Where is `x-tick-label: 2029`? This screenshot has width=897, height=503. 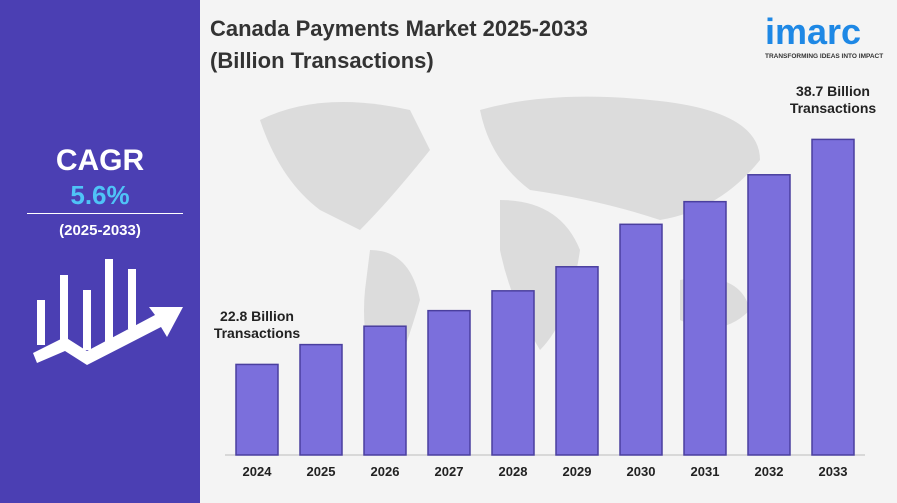
x-tick-label: 2029 is located at coordinates (577, 471).